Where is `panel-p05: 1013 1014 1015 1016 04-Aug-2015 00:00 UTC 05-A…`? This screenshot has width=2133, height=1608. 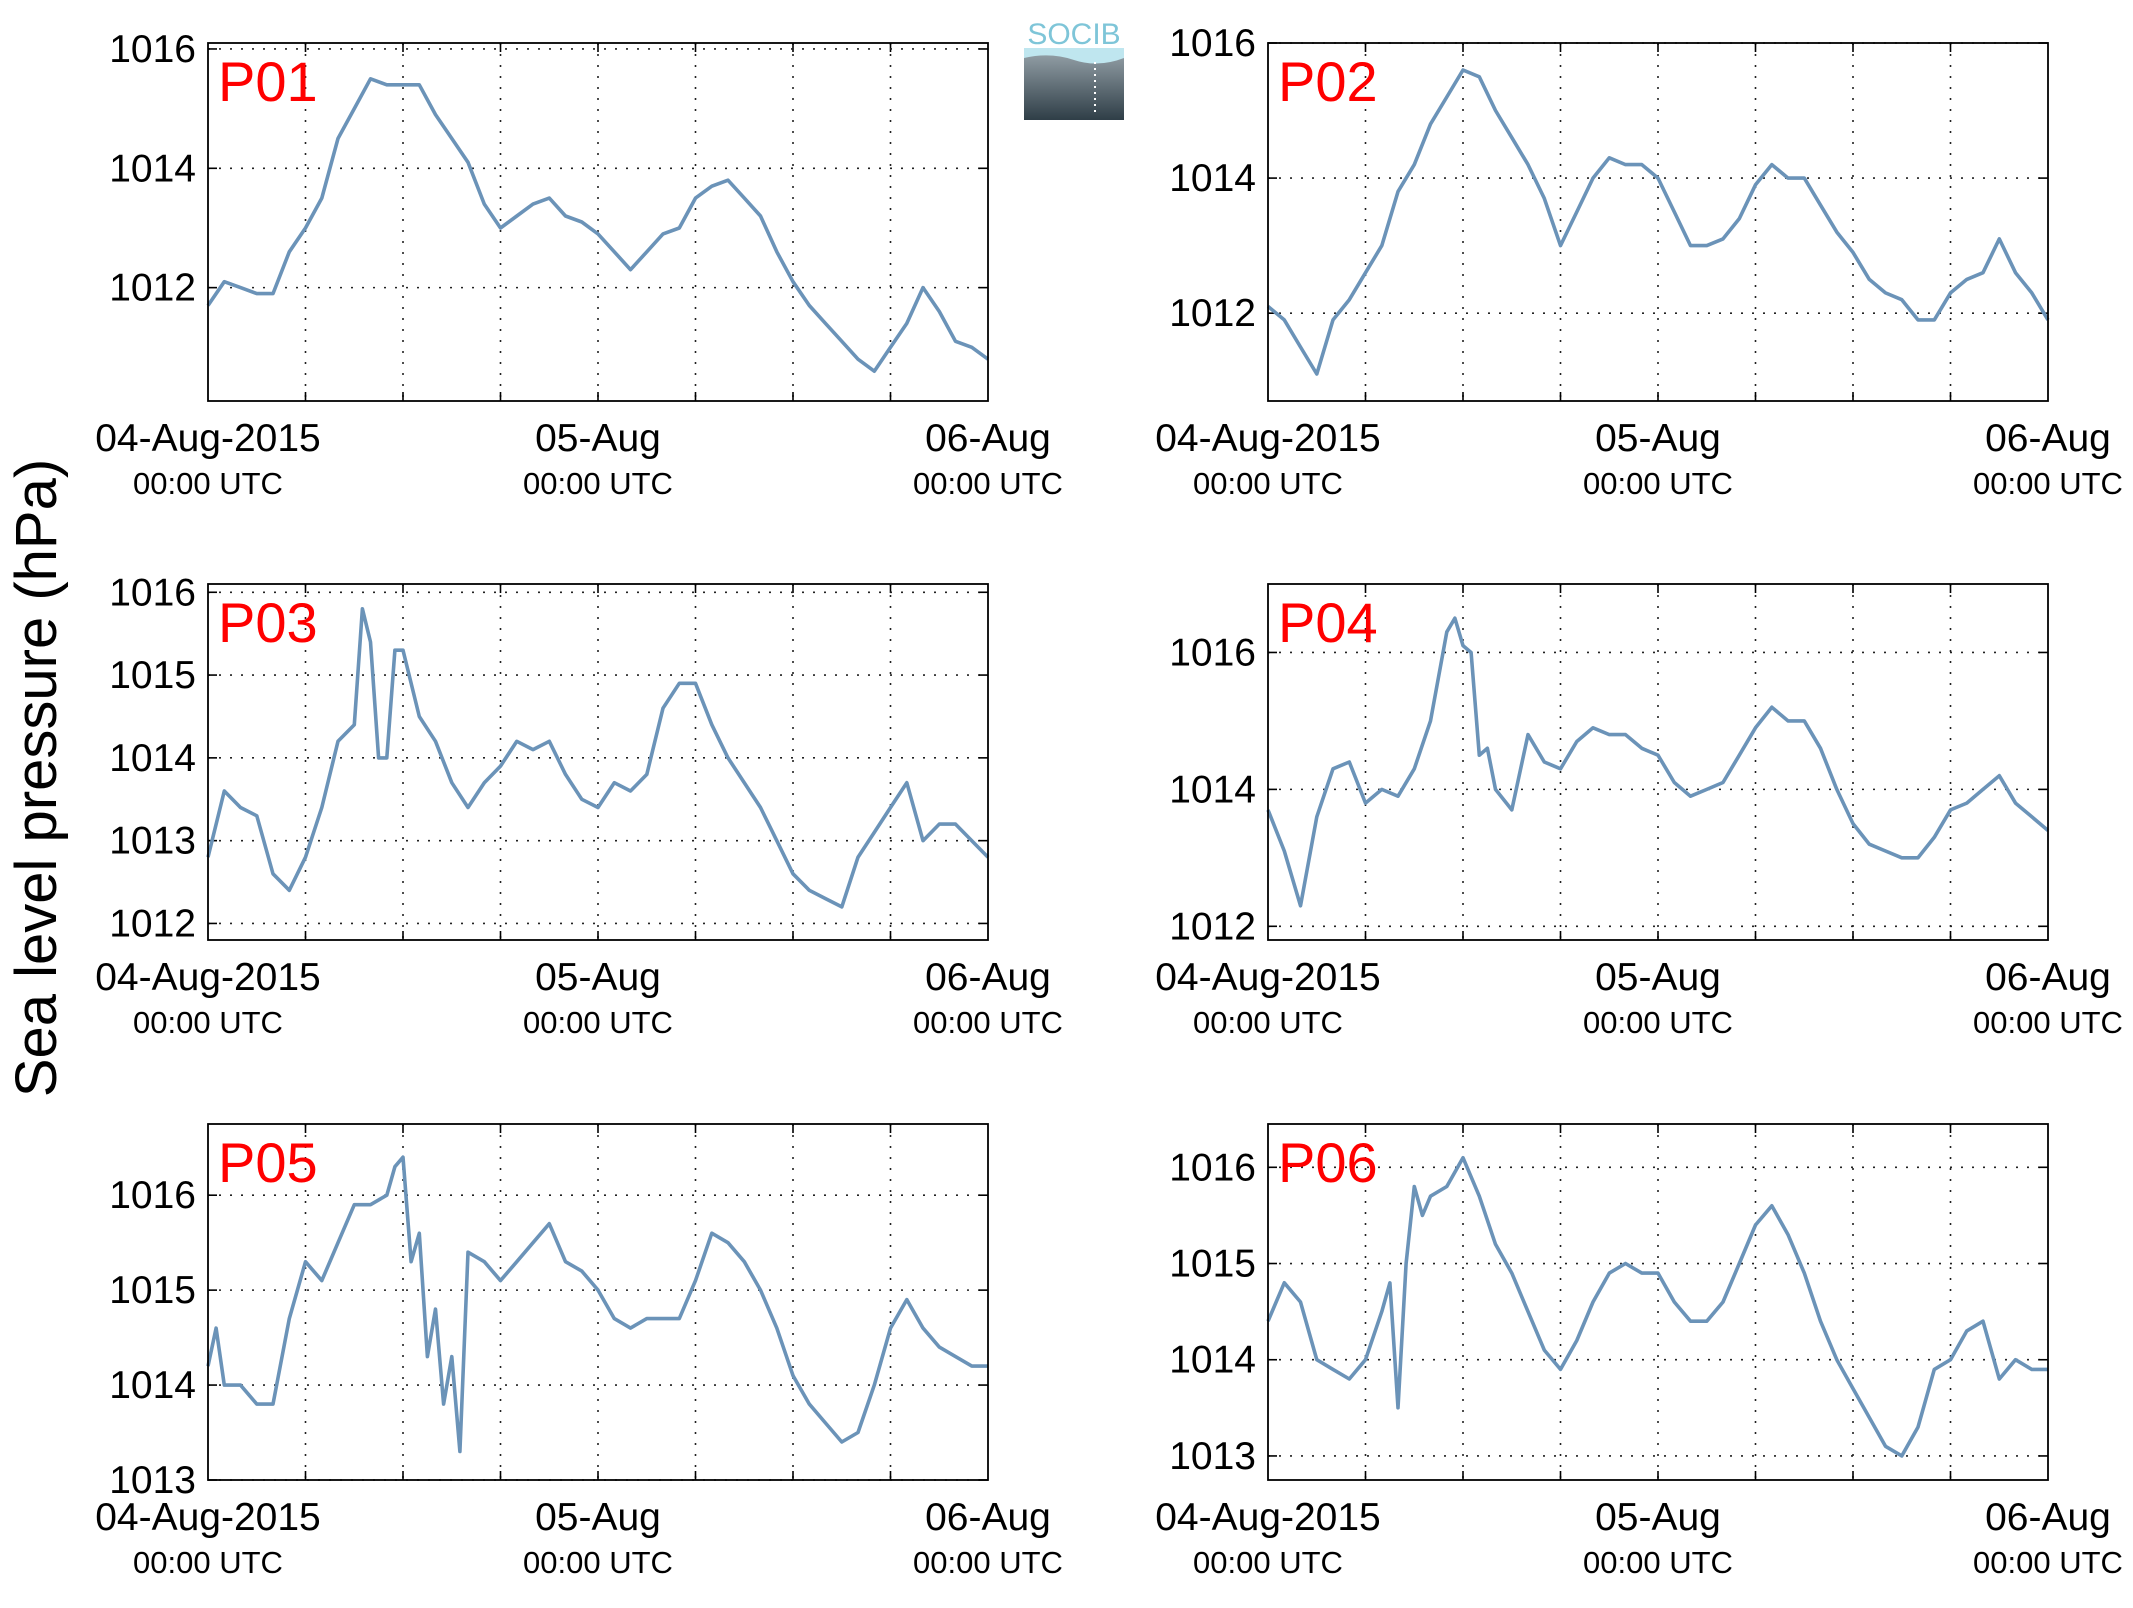
panel-p05: 1013 1014 1015 1016 04-Aug-2015 00:00 UTC 05-A… is located at coordinates (579, 1351).